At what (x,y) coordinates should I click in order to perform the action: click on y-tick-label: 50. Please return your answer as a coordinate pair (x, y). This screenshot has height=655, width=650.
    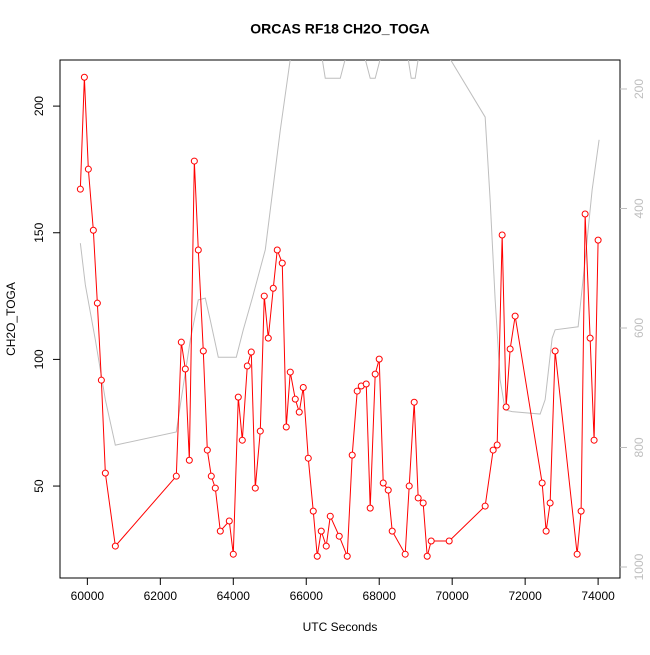
    Looking at the image, I should click on (39, 486).